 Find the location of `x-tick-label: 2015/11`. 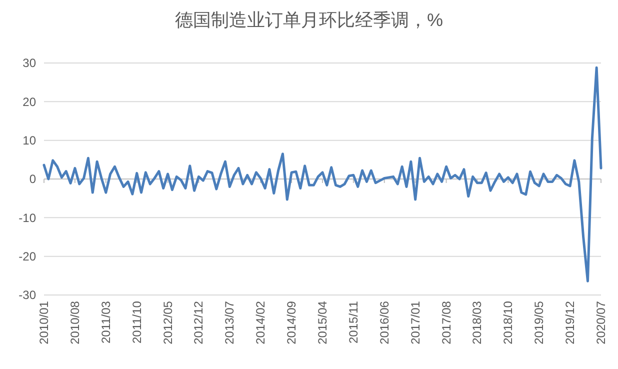

x-tick-label: 2015/11 is located at coordinates (353, 322).